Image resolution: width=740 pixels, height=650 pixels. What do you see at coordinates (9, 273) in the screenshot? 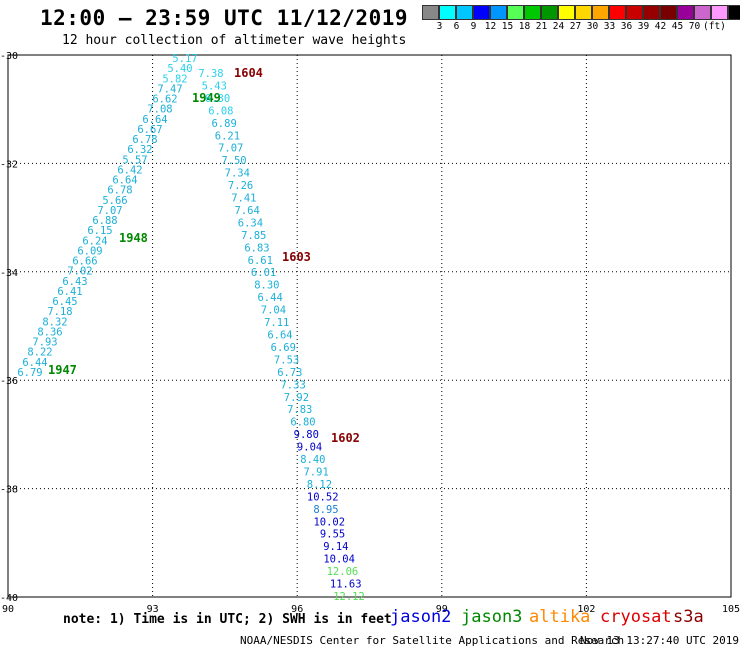
I see `lat-tick-label: -34` at bounding box center [9, 273].